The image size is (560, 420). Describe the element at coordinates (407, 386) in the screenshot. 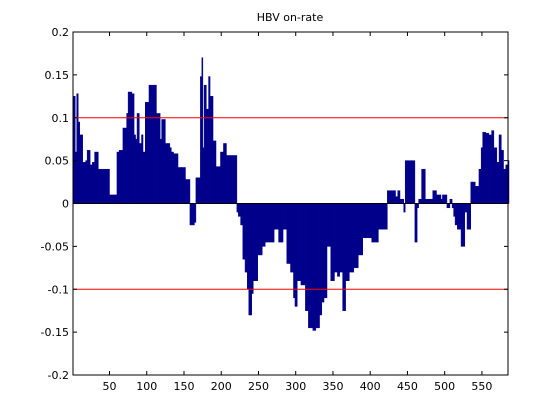

I see `x-tick-label: 450` at that location.